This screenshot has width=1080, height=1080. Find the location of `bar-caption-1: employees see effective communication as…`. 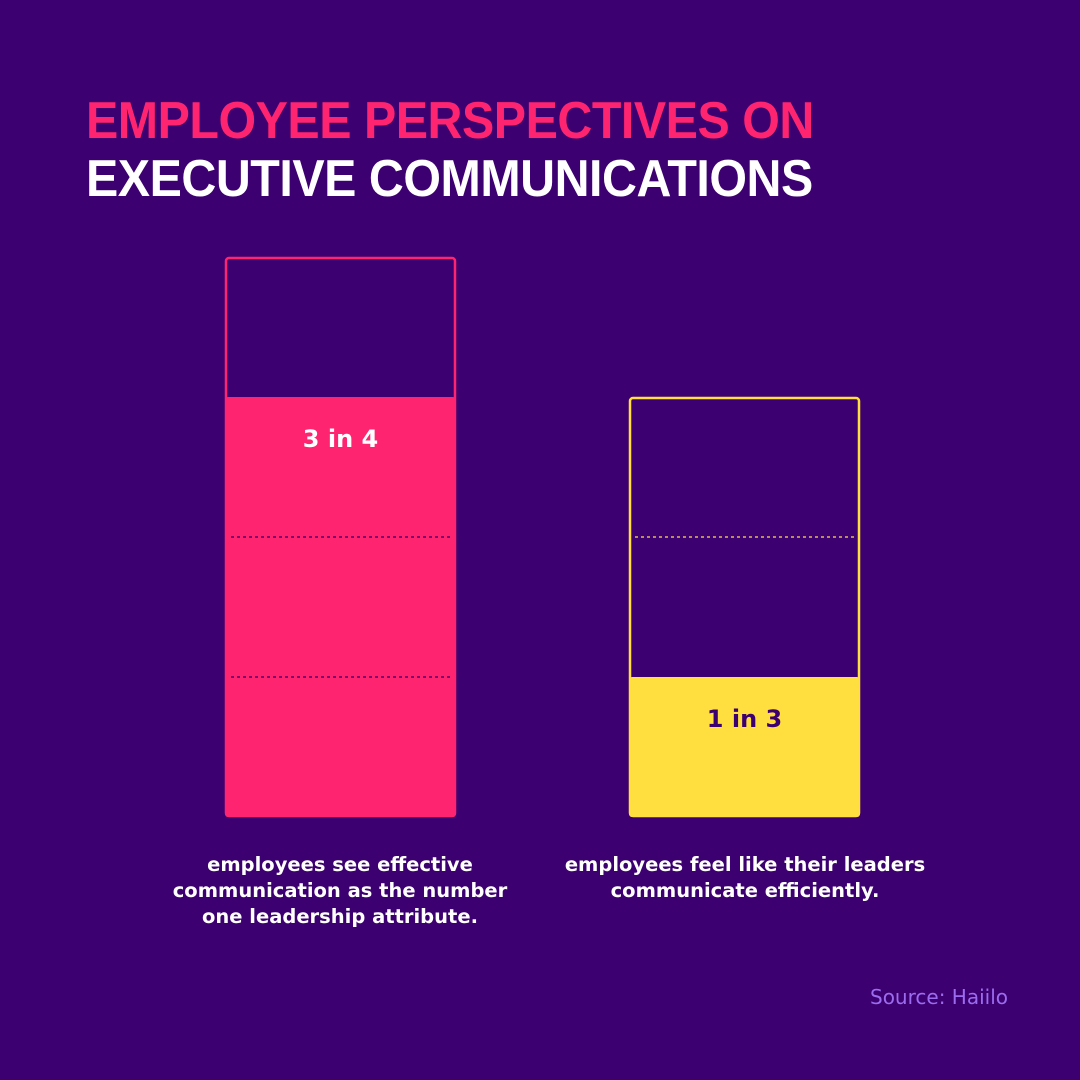

bar-caption-1: employees see effective communication as… is located at coordinates (340, 890).